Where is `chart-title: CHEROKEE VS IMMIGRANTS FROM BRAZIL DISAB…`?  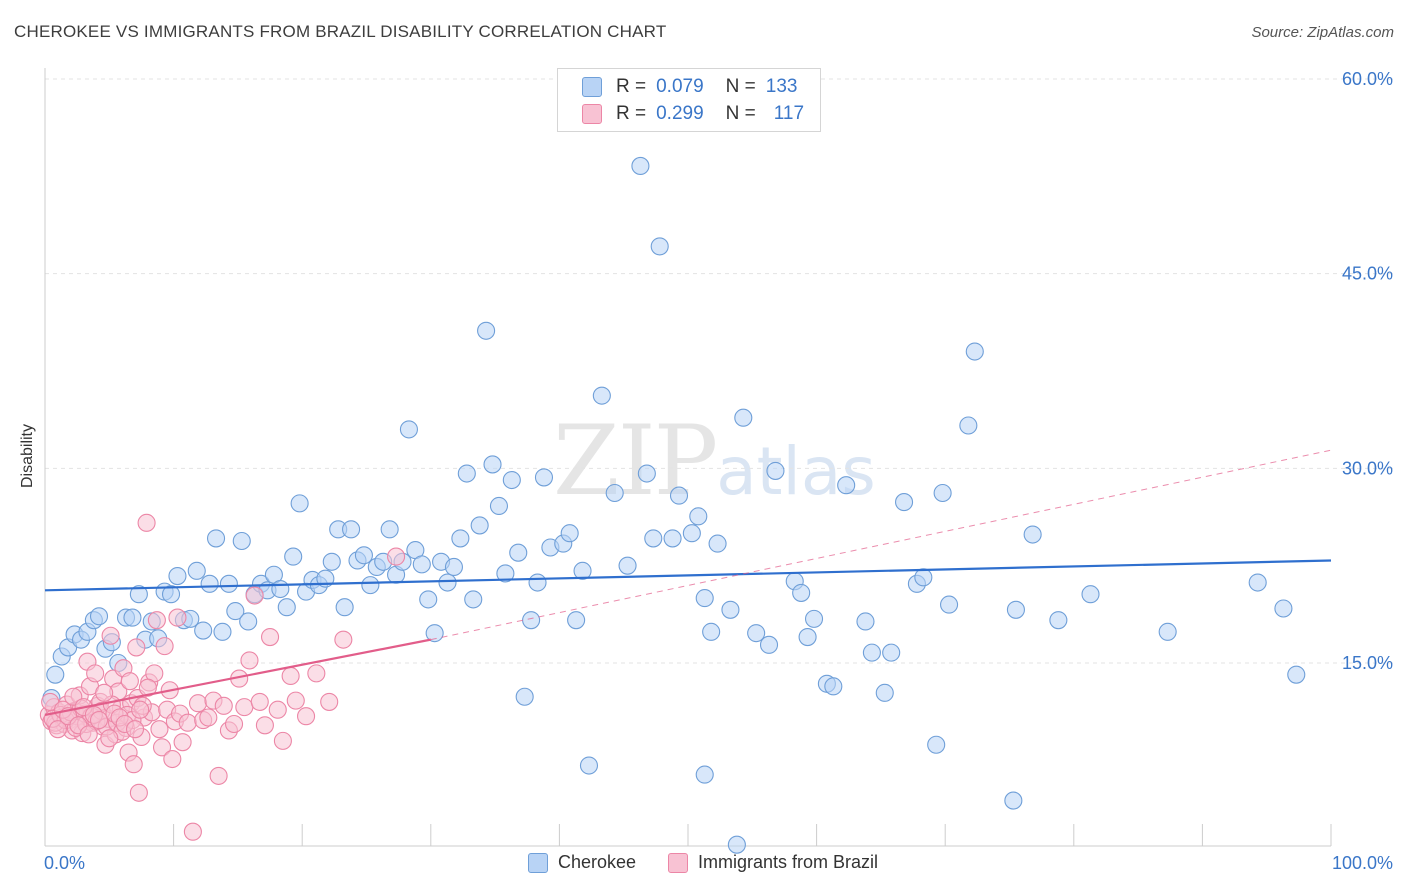 chart-title: CHEROKEE VS IMMIGRANTS FROM BRAZIL DISAB… is located at coordinates (340, 31).